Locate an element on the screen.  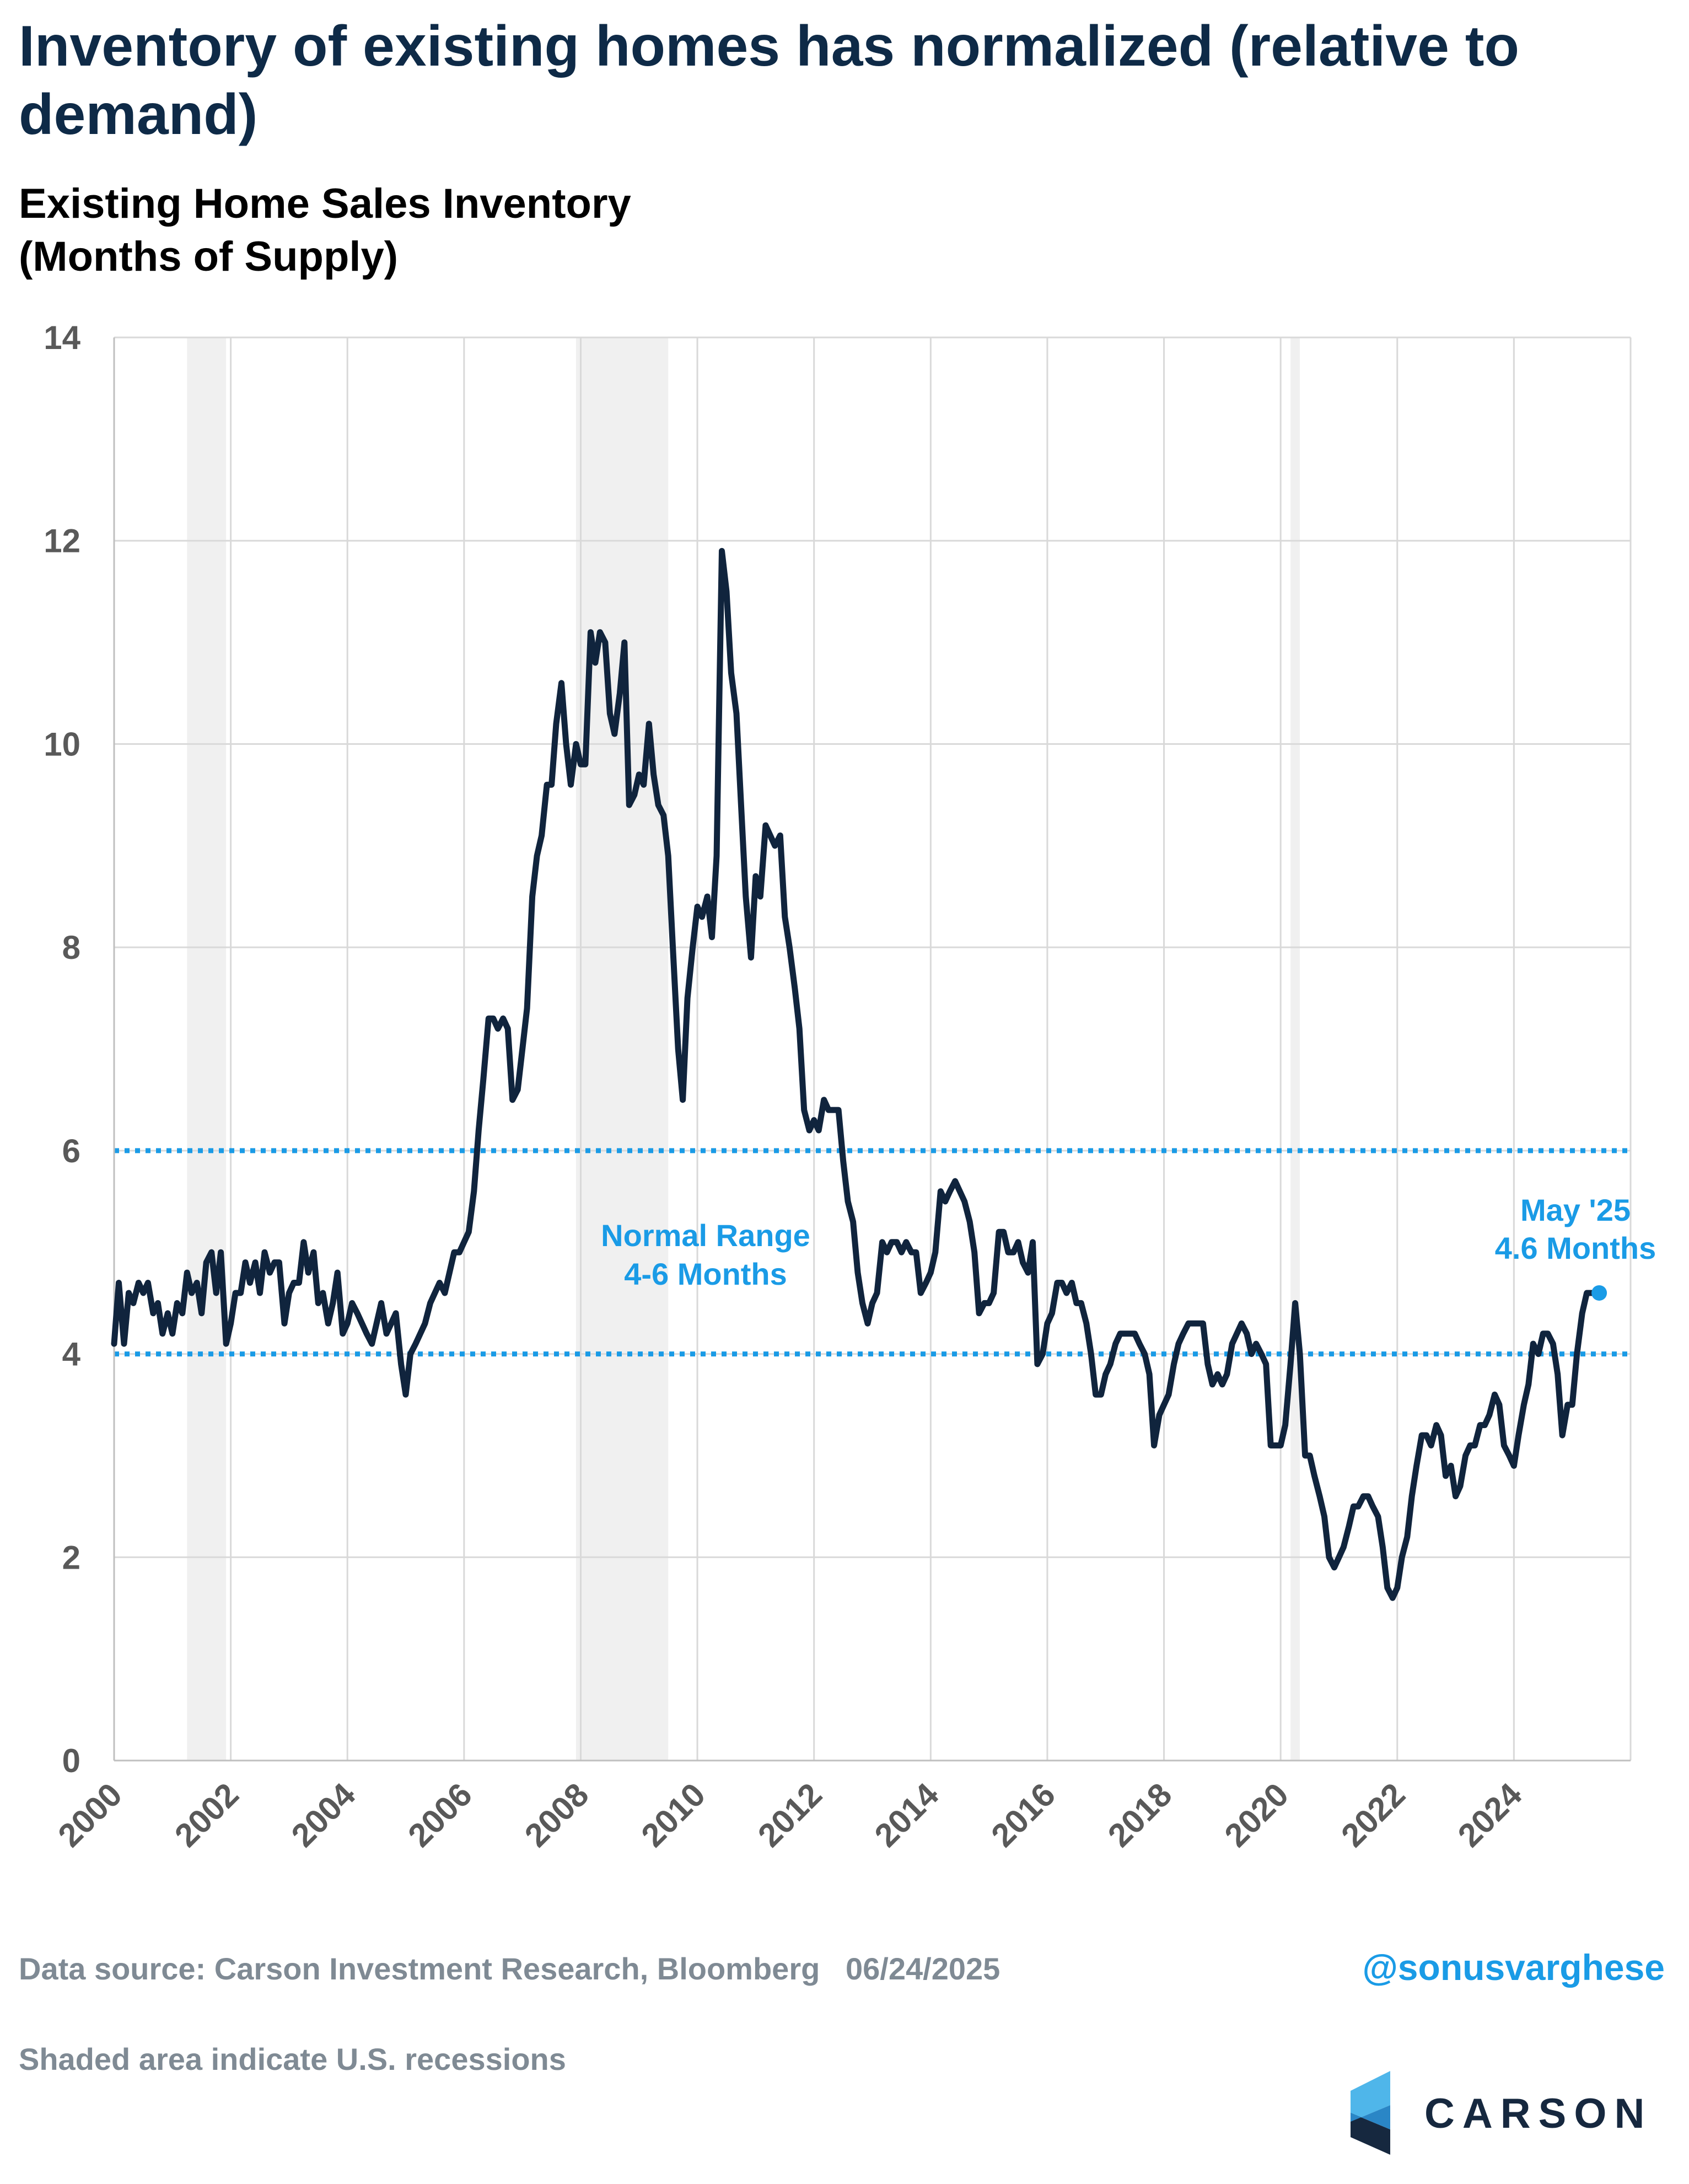
subtitle-line-1: Existing Home Sales Inventory is located at coordinates (325, 204).